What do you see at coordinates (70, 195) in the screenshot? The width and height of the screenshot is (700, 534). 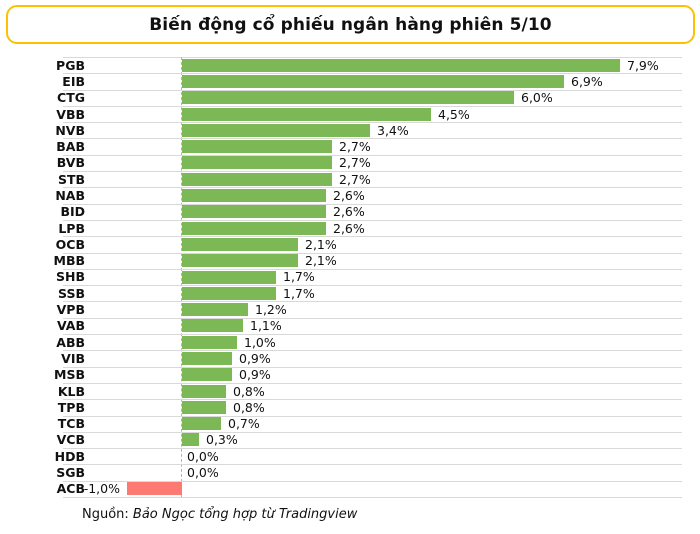 I see `ticker-label: NAB` at bounding box center [70, 195].